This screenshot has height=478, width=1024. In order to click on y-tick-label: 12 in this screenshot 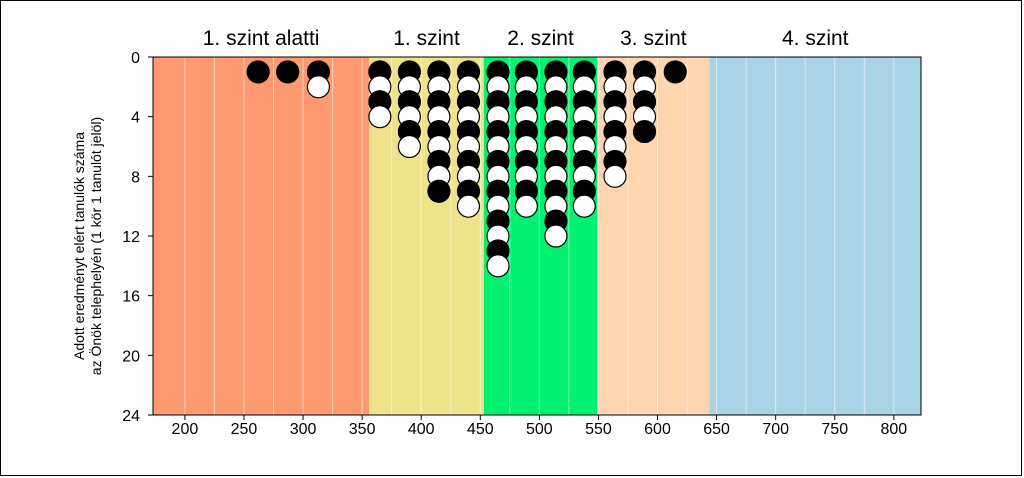, I will do `click(131, 237)`.